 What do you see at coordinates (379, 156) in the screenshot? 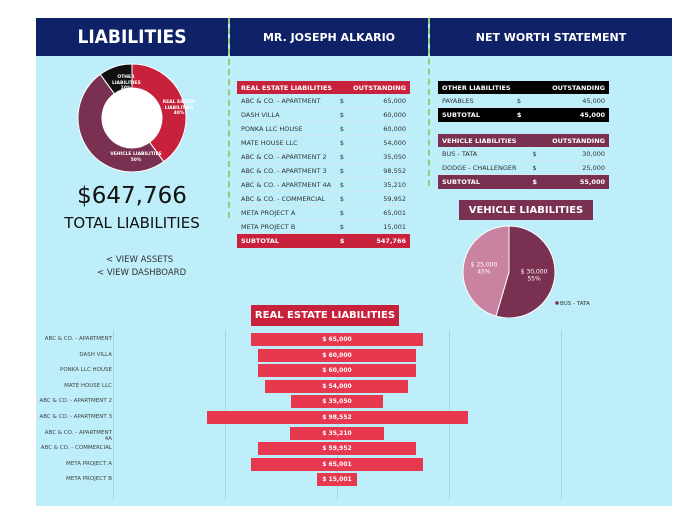
I see `cell-amount: 35,050` at bounding box center [379, 156].